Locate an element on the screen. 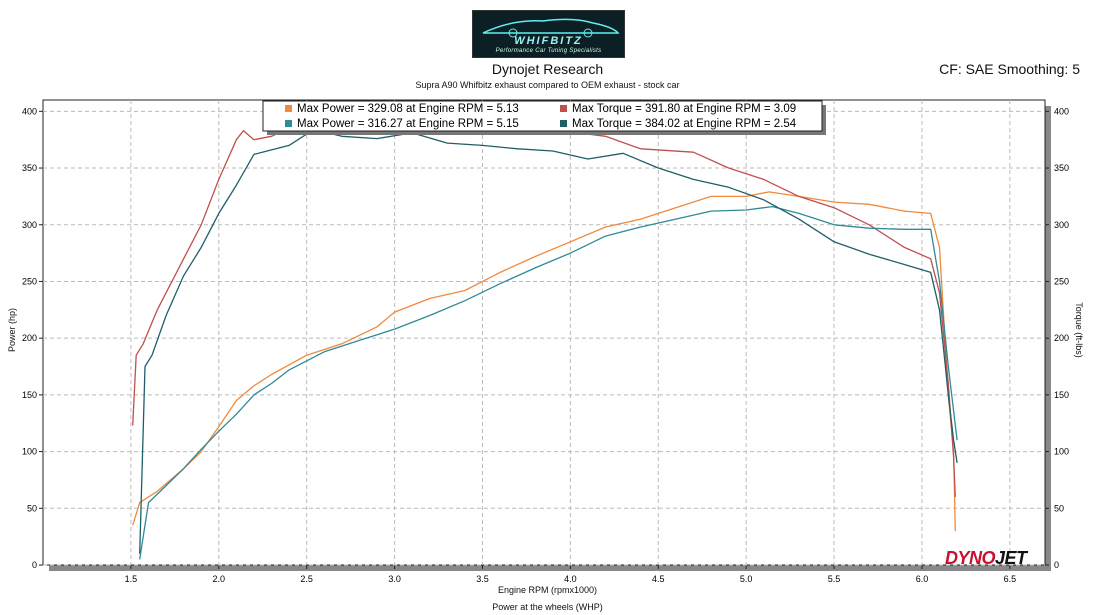  y-axis-left-label: Power (hp) is located at coordinates (12, 330).